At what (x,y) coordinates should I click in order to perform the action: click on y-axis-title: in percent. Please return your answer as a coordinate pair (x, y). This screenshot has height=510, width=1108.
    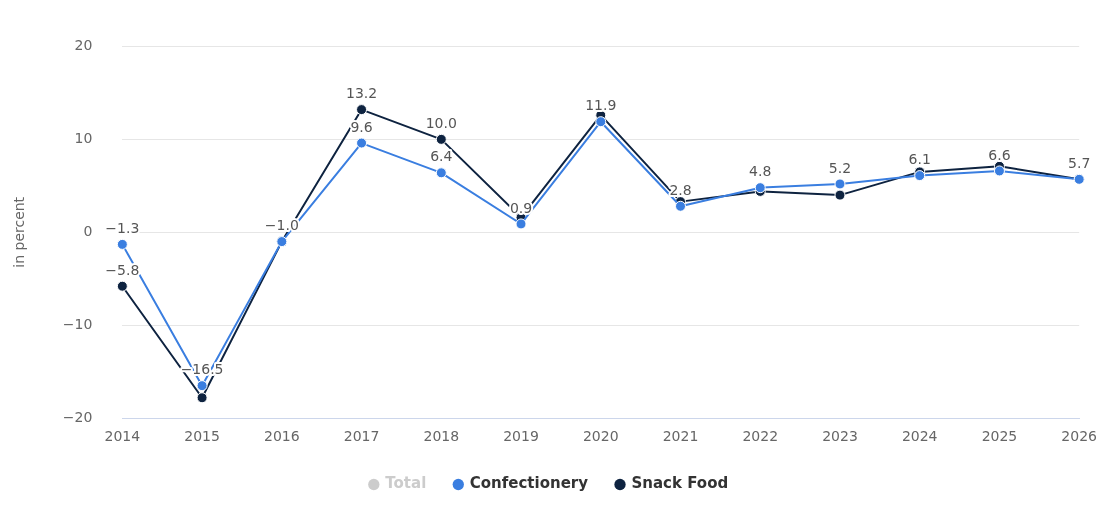
    Looking at the image, I should click on (19, 232).